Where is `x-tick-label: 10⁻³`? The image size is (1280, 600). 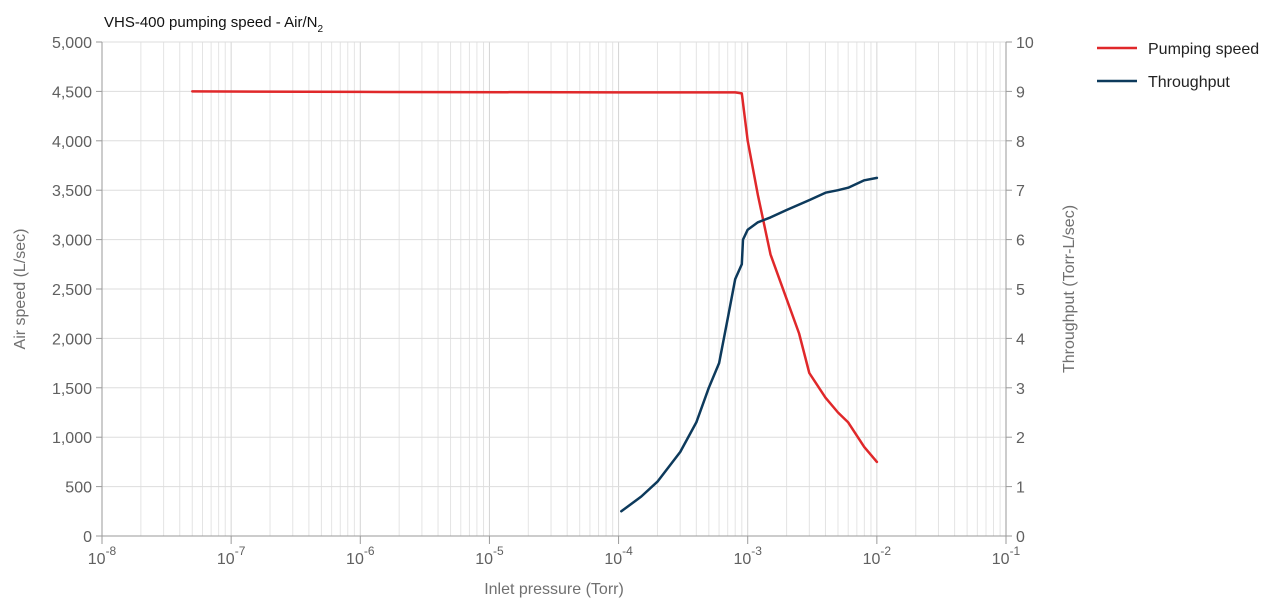
x-tick-label: 10⁻³ is located at coordinates (747, 556).